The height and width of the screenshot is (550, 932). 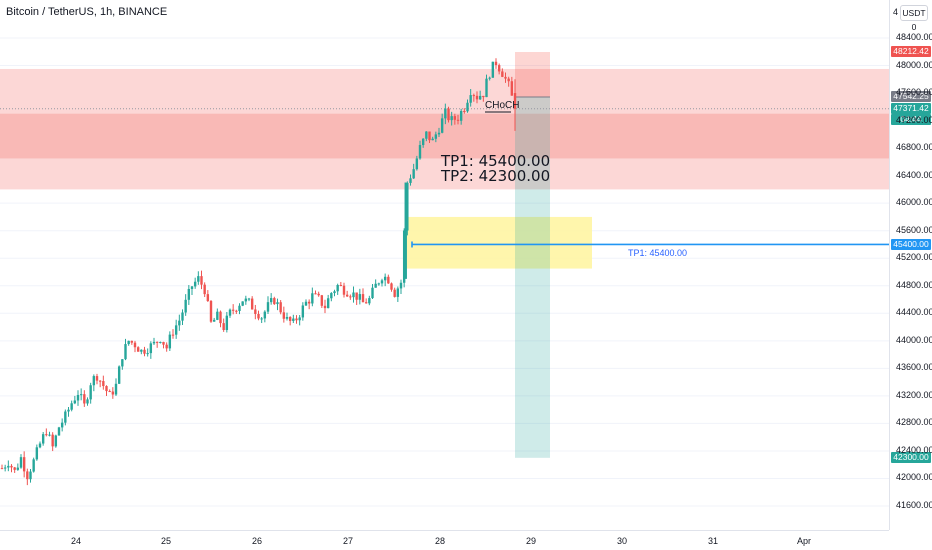 What do you see at coordinates (914, 477) in the screenshot?
I see `price-axis-tick: 42000.00` at bounding box center [914, 477].